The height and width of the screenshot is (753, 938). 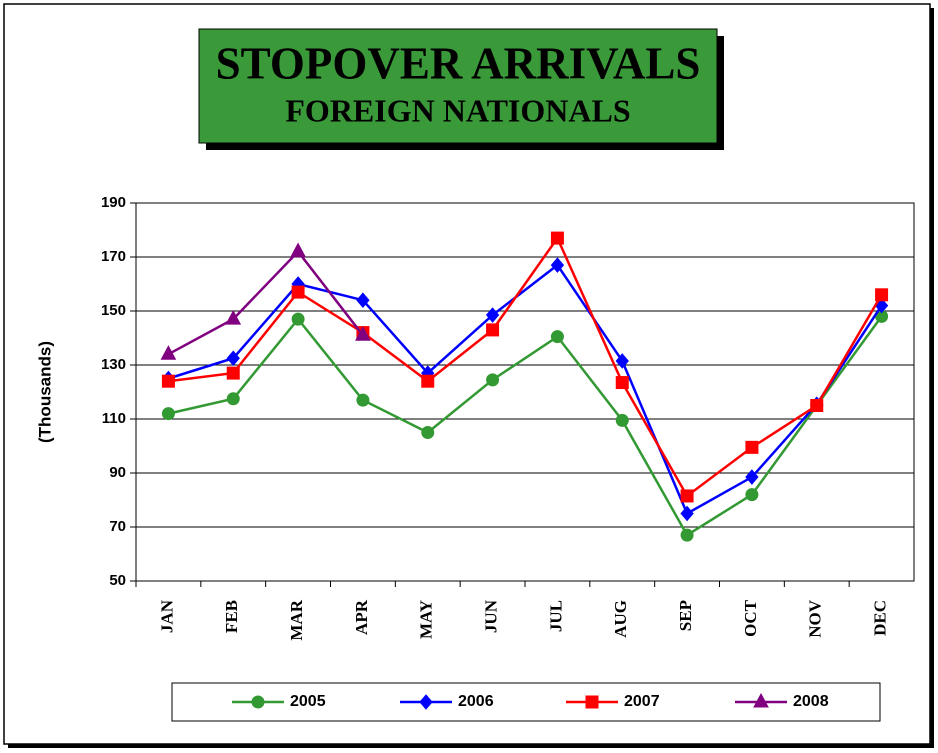 What do you see at coordinates (308, 701) in the screenshot?
I see `legend-label: 2005` at bounding box center [308, 701].